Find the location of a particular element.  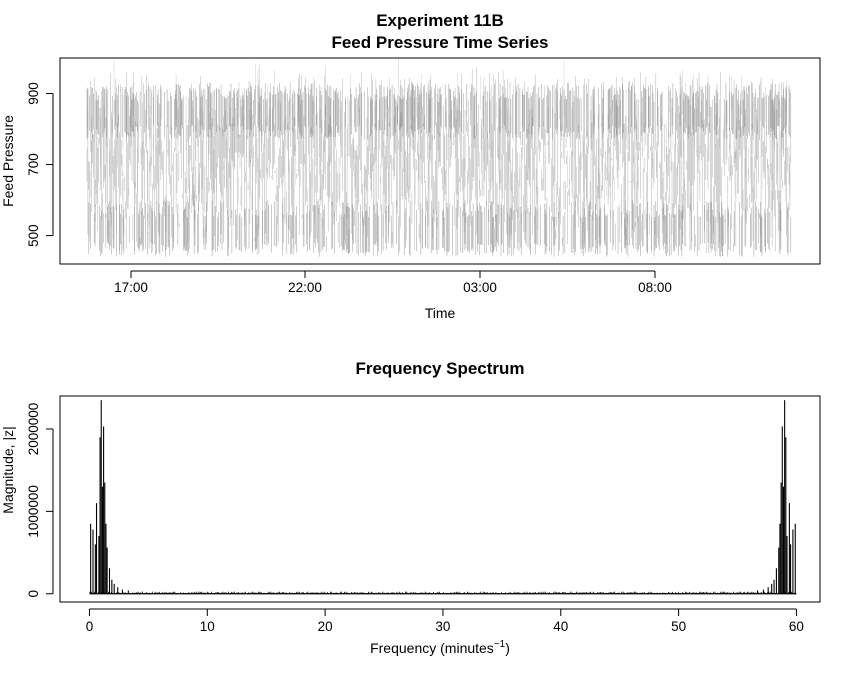

spectrum-y-axis: 0 1000000 2000000 is located at coordinates (40, 500).